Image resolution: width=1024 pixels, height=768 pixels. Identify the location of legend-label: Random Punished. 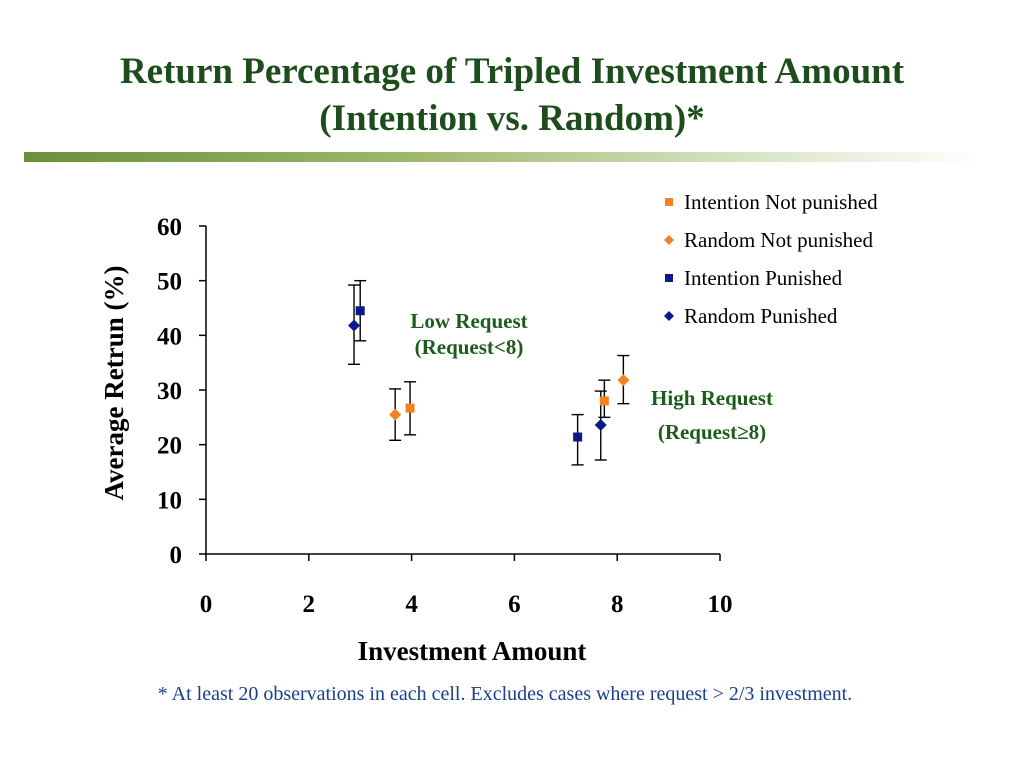
(761, 316).